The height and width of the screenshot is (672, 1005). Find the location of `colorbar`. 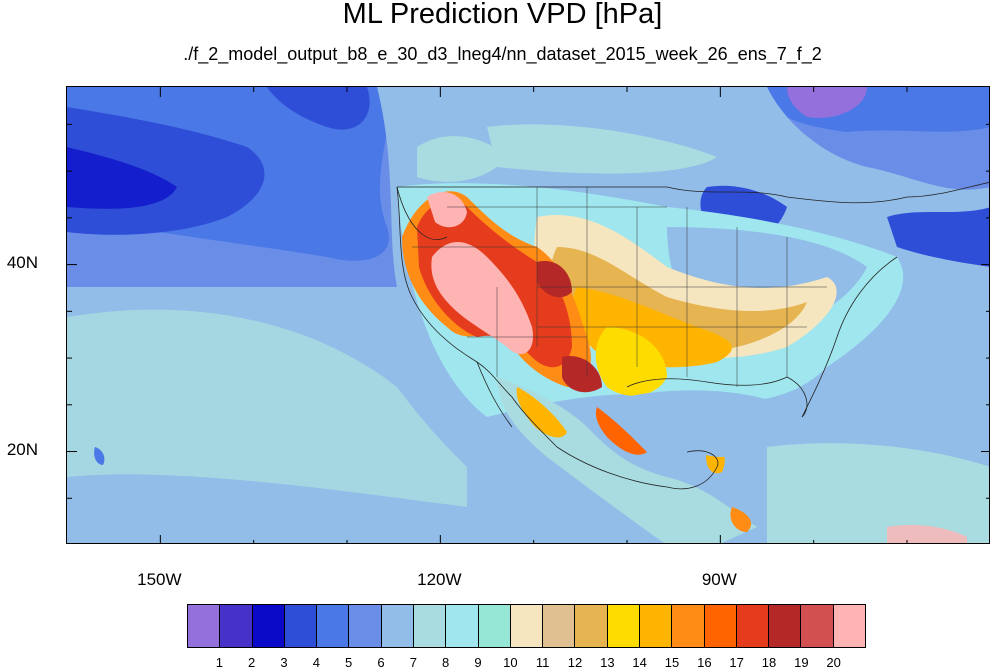

colorbar is located at coordinates (526, 626).